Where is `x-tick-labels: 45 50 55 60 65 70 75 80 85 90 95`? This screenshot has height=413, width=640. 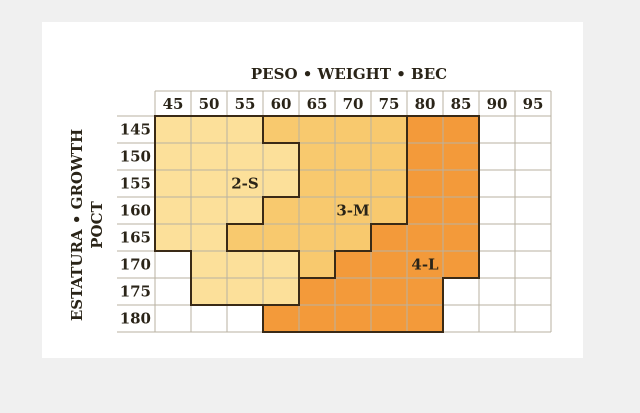 x-tick-labels: 45 50 55 60 65 70 75 80 85 90 95 is located at coordinates (353, 104).